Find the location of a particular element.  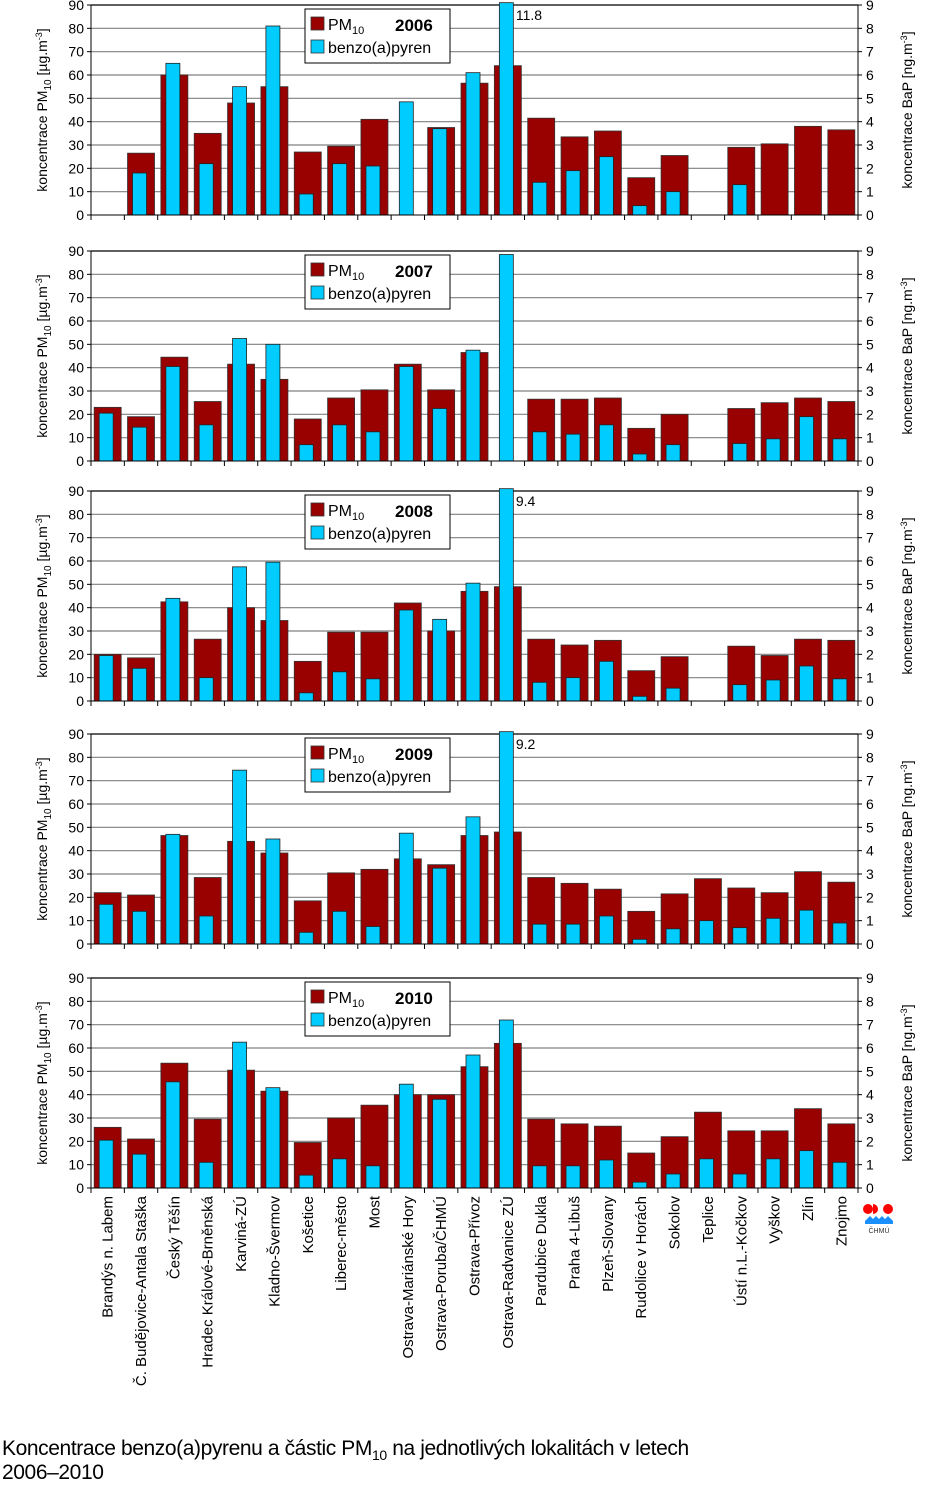

legend: PM10 2007 benzo(a)pyren is located at coordinates (377, 282).